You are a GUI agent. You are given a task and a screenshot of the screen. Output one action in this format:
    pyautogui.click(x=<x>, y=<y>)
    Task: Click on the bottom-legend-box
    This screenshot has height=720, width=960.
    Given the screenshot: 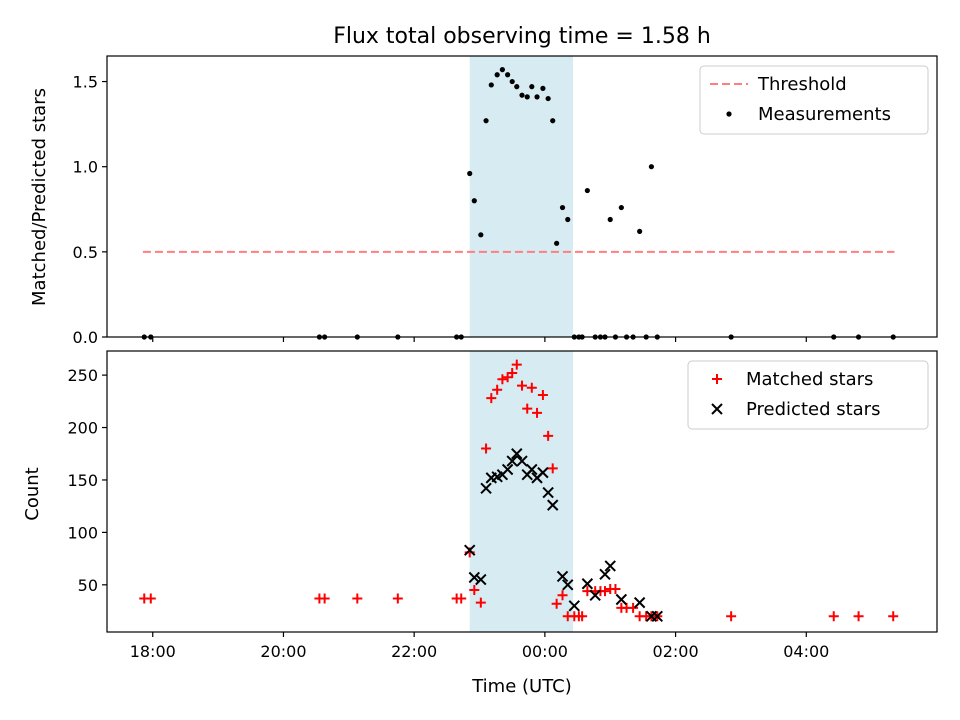 What is the action you would take?
    pyautogui.click(x=808, y=395)
    